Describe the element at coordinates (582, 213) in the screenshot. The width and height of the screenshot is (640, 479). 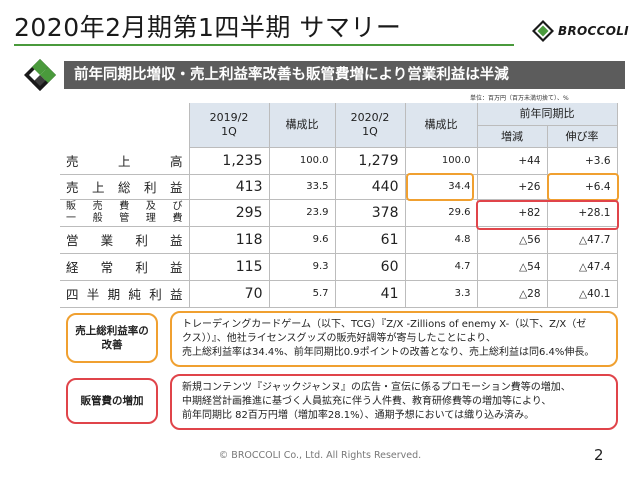
I see `yoy-growth: +28.1` at that location.